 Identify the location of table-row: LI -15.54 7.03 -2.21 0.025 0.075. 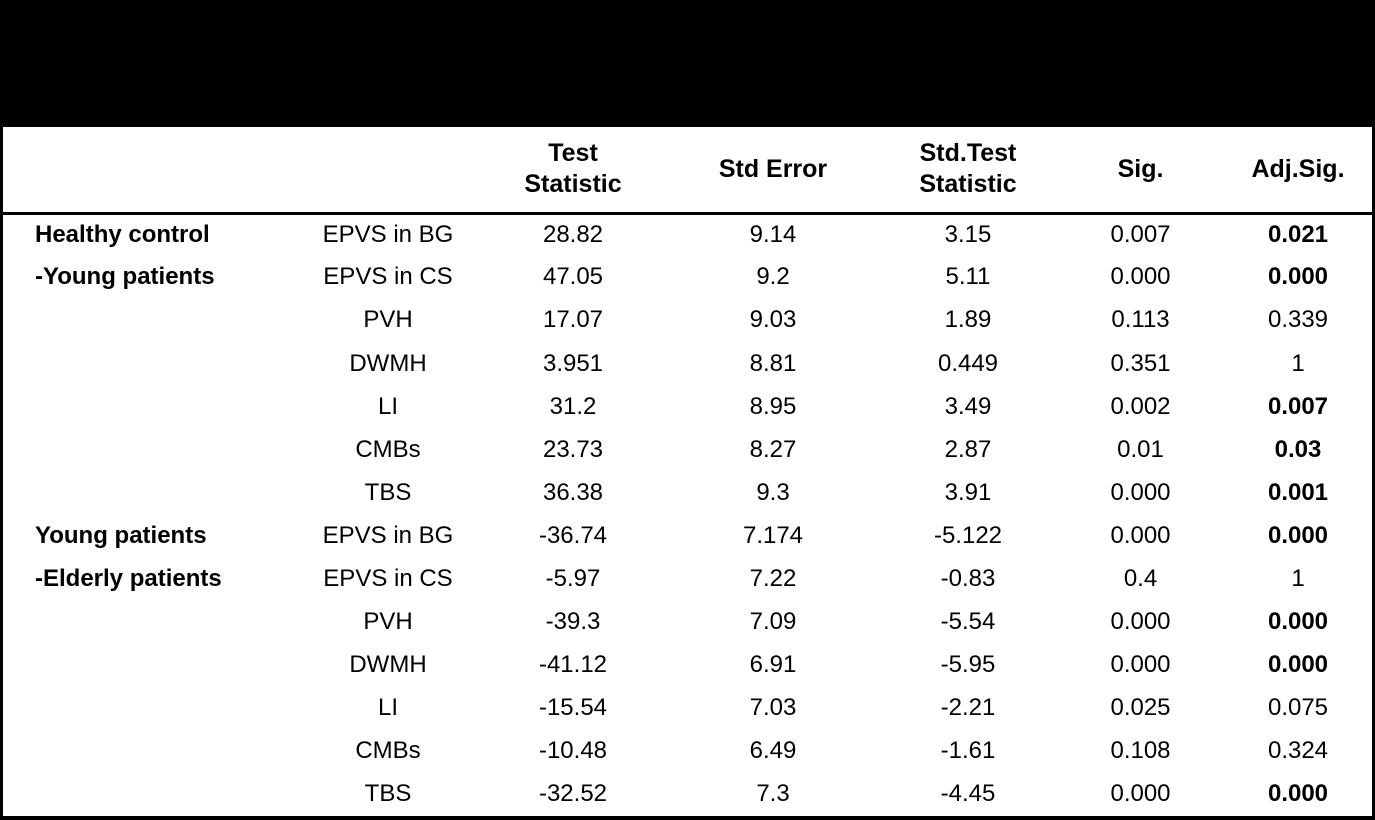
(689, 708).